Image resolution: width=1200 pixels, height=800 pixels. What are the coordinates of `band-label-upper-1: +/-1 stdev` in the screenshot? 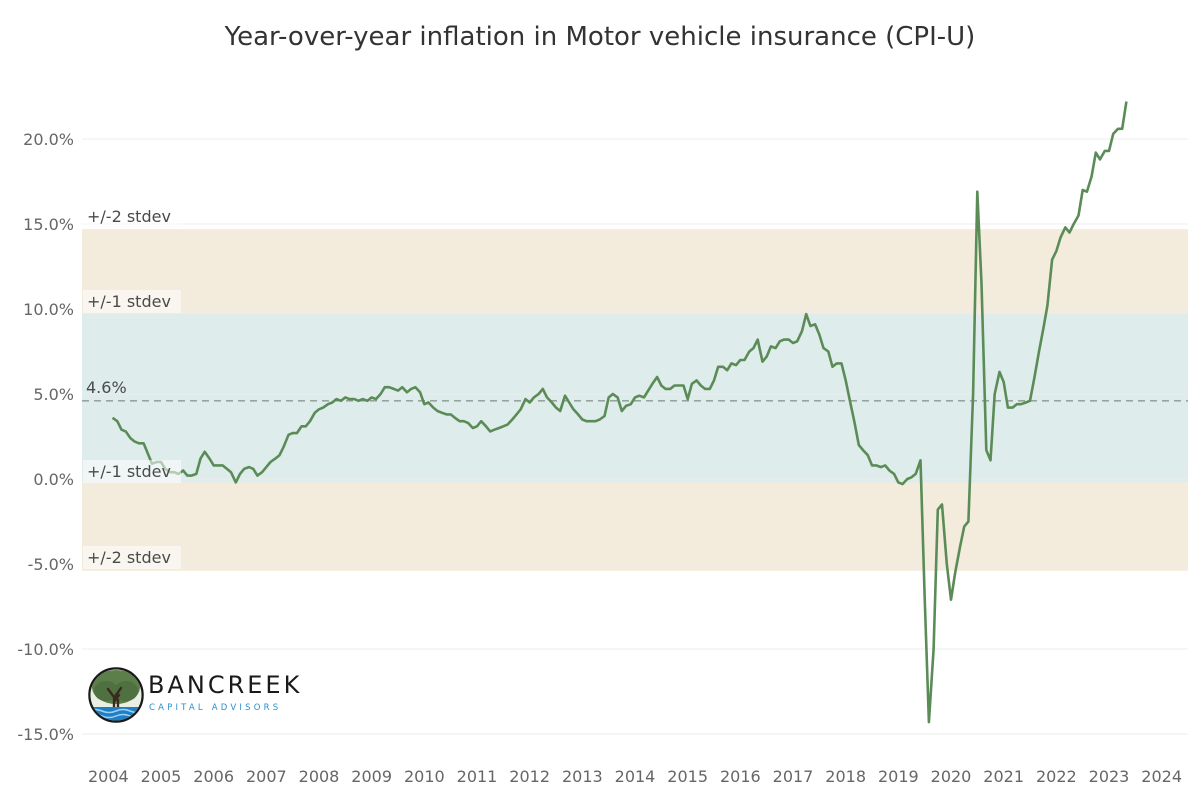 It's located at (129, 301).